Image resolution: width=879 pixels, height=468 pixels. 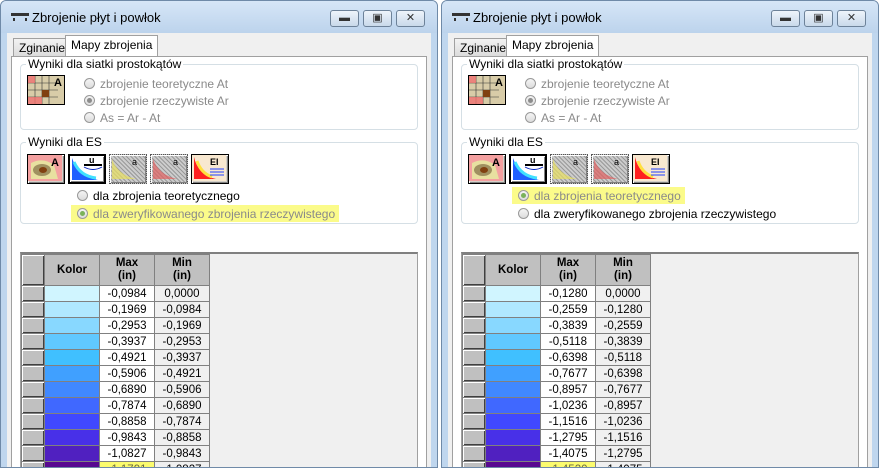 What do you see at coordinates (623, 389) in the screenshot?
I see `min-cell: -0,7677` at bounding box center [623, 389].